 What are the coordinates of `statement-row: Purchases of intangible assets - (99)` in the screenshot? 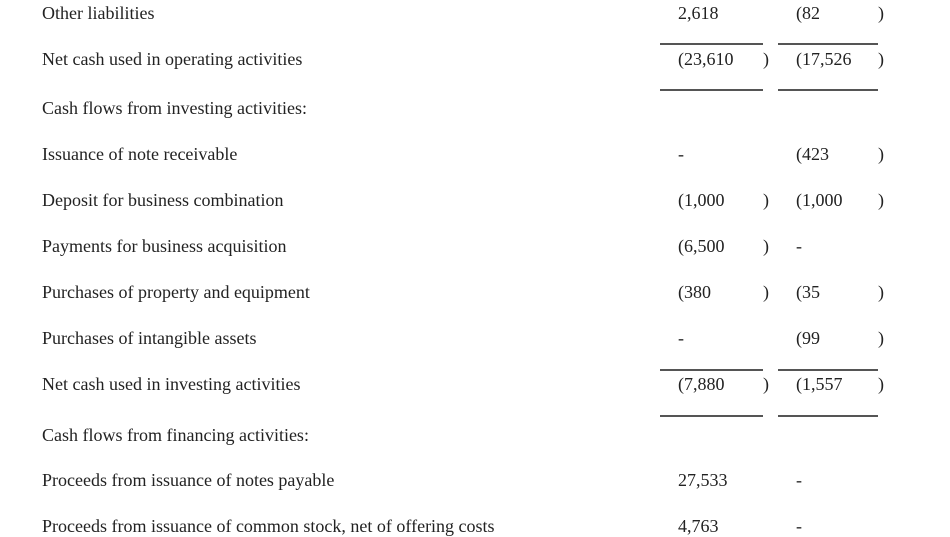 It's located at (475, 338).